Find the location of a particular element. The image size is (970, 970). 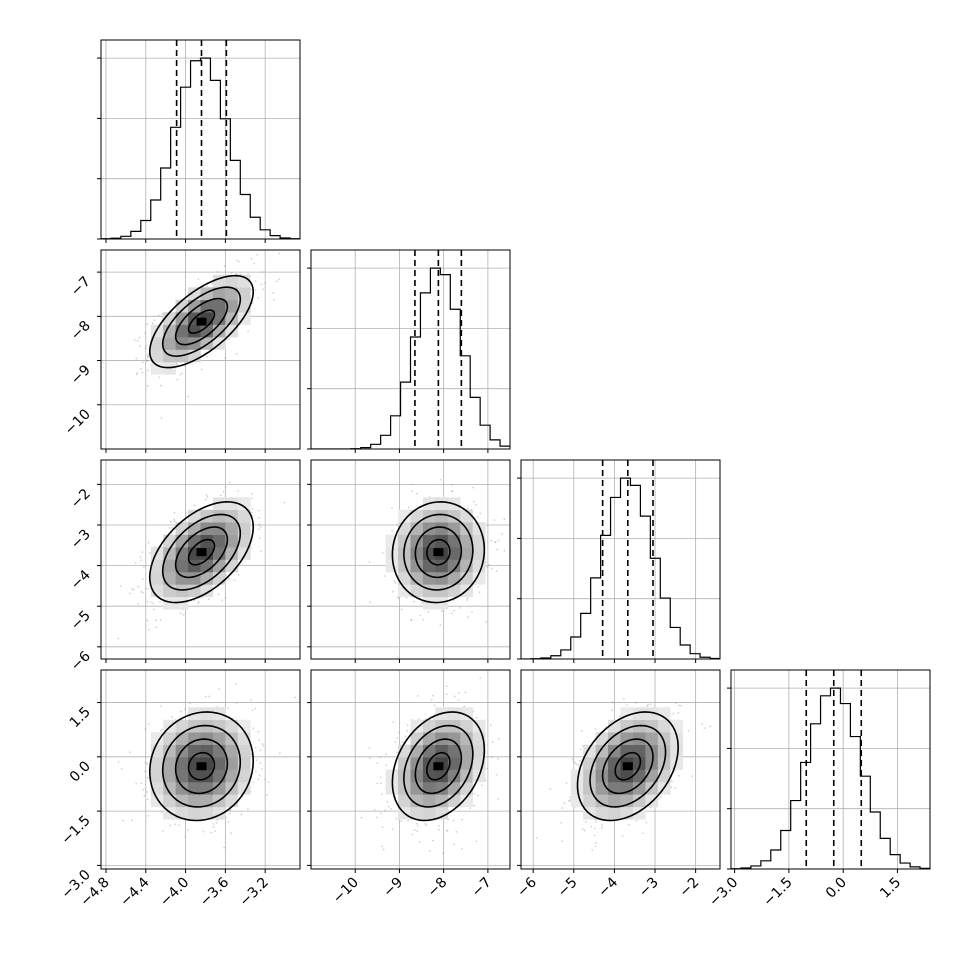

y-tick-label: −10 is located at coordinates (78, 422).